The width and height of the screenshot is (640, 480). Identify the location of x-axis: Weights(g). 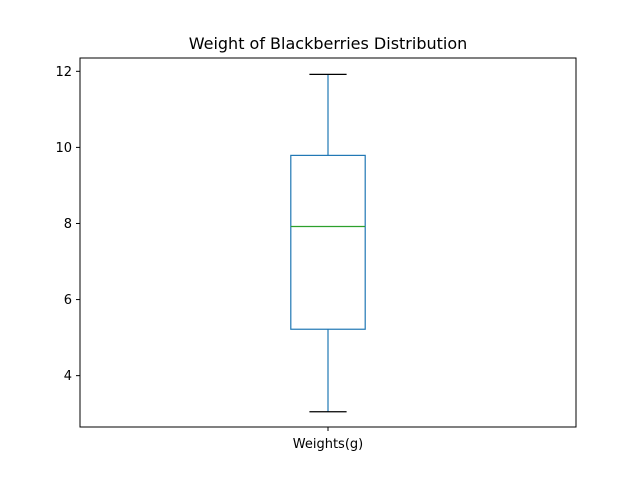
(328, 439).